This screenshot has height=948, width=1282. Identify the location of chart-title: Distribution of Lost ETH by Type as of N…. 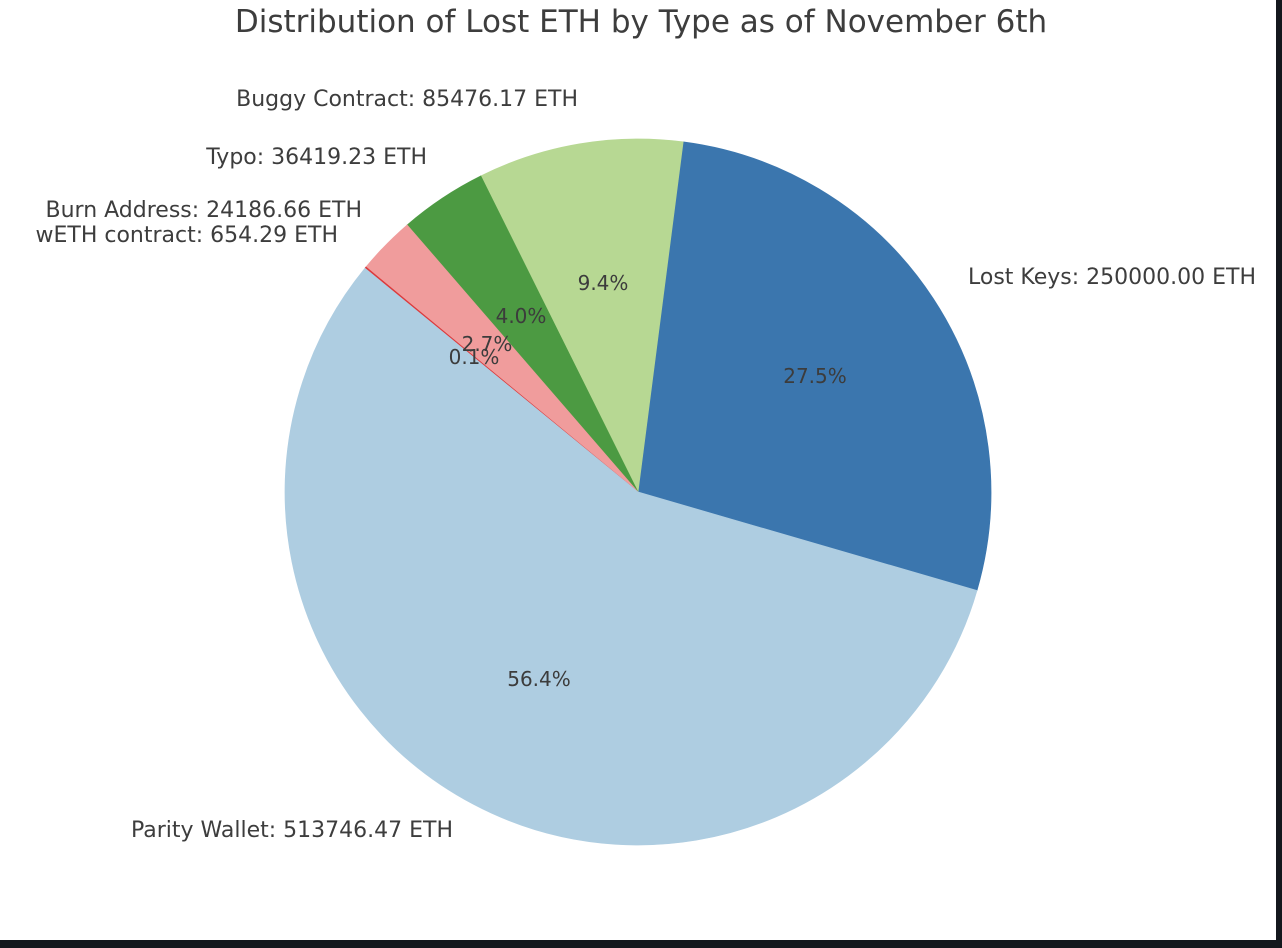
(641, 22).